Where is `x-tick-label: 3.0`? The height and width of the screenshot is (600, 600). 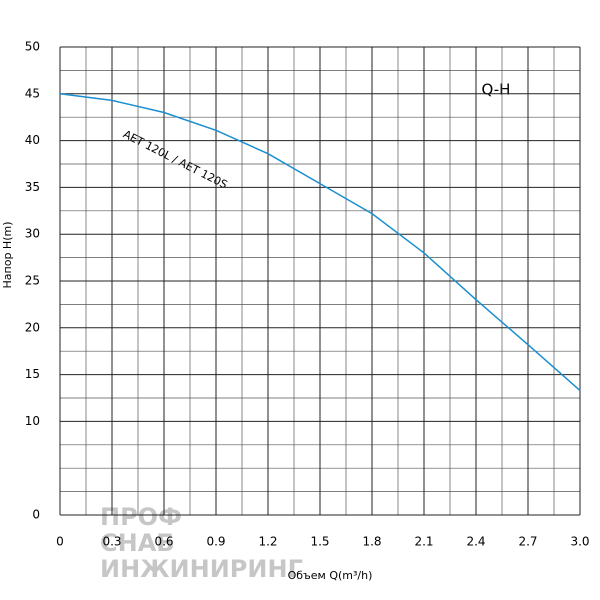
x-tick-label: 3.0 is located at coordinates (579, 542).